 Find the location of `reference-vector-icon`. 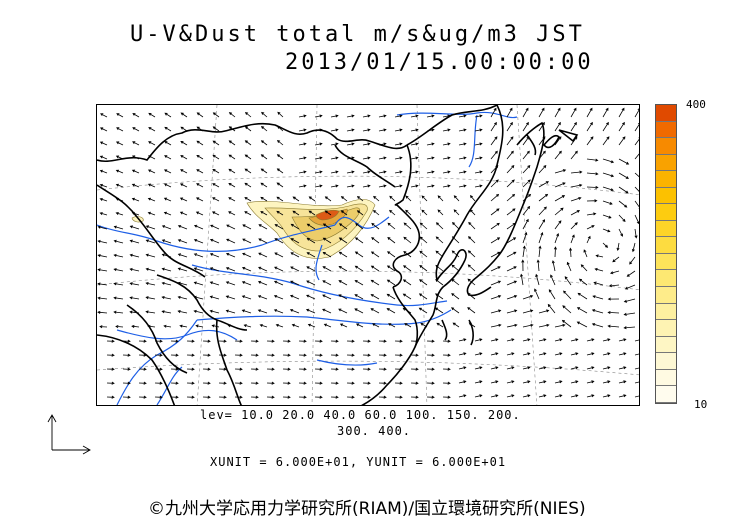

reference-vector-icon is located at coordinates (69, 434).